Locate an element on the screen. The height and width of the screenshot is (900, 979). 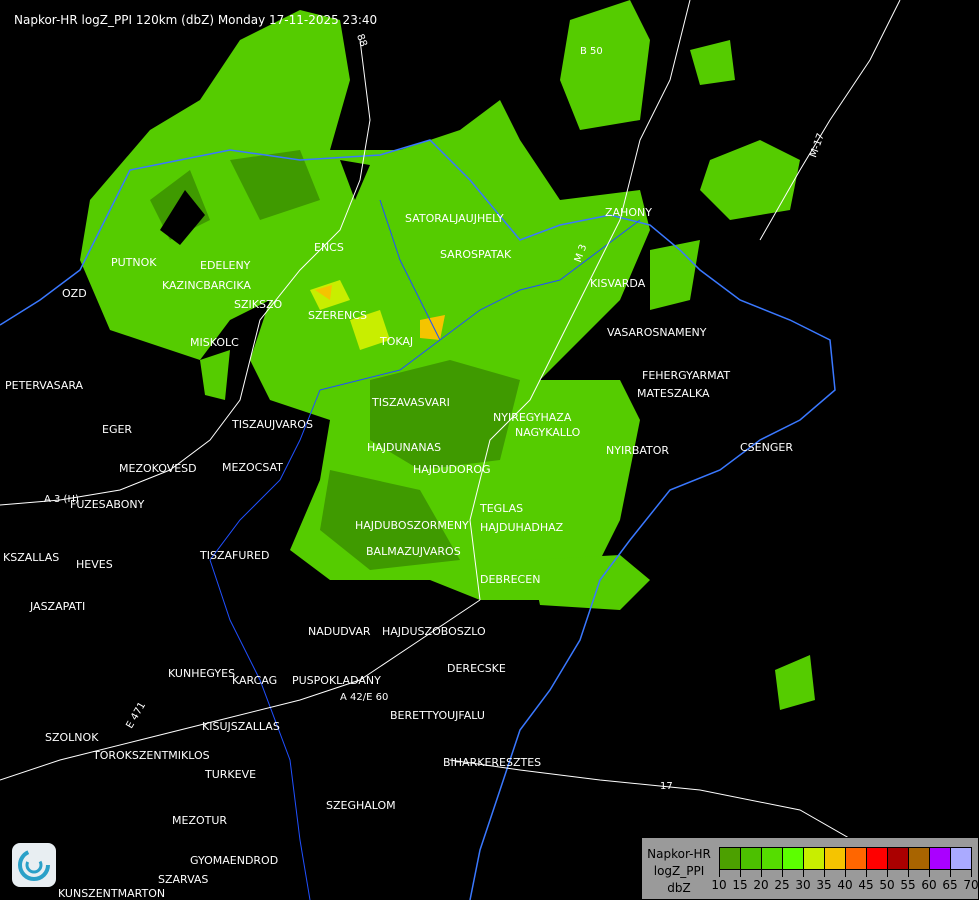
road-label: B 50 is located at coordinates (591, 51).